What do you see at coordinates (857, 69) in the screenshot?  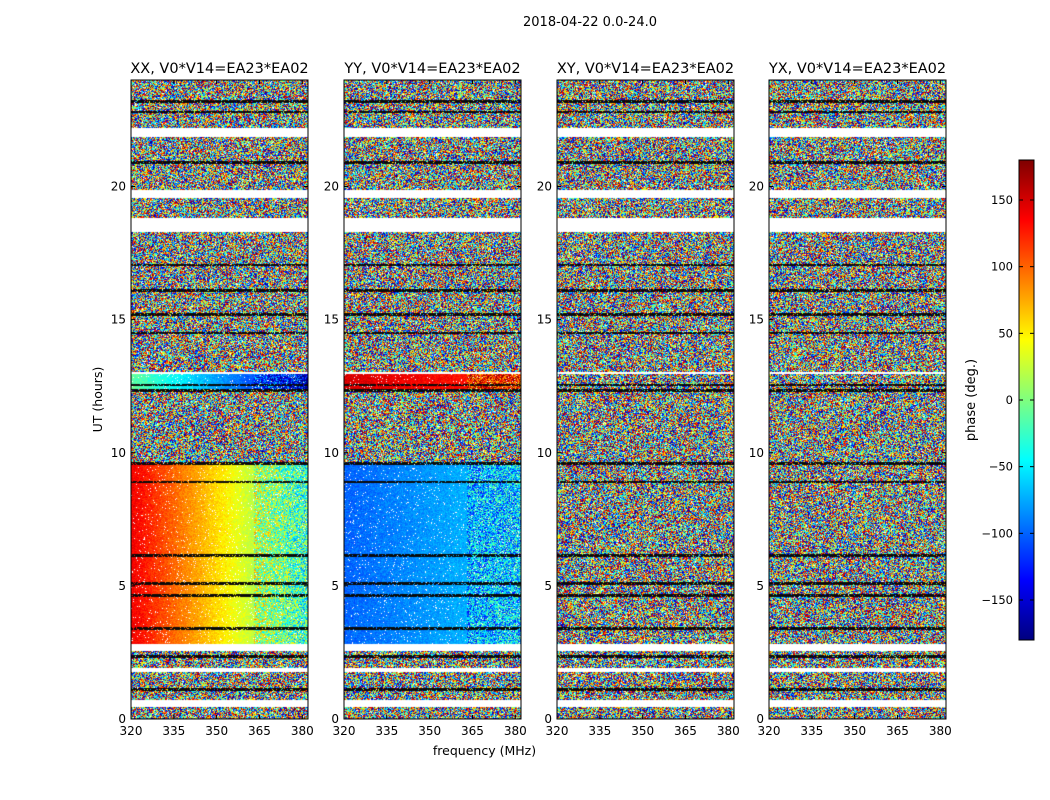 I see `panel-title: YX, V0*V14=EA23*EA02` at bounding box center [857, 69].